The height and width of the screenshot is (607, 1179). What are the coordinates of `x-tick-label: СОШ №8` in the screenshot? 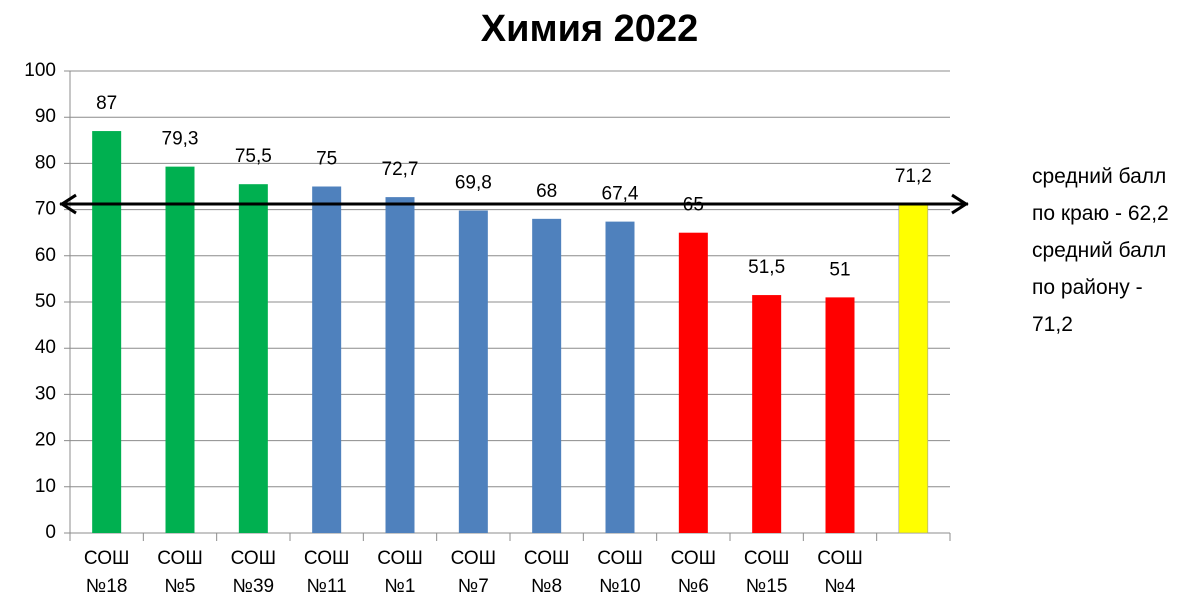 It's located at (546, 572).